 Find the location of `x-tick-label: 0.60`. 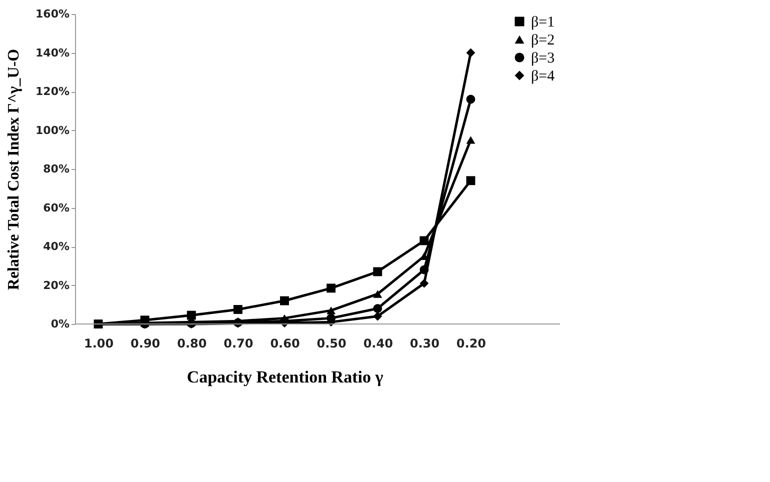

x-tick-label: 0.60 is located at coordinates (285, 343).